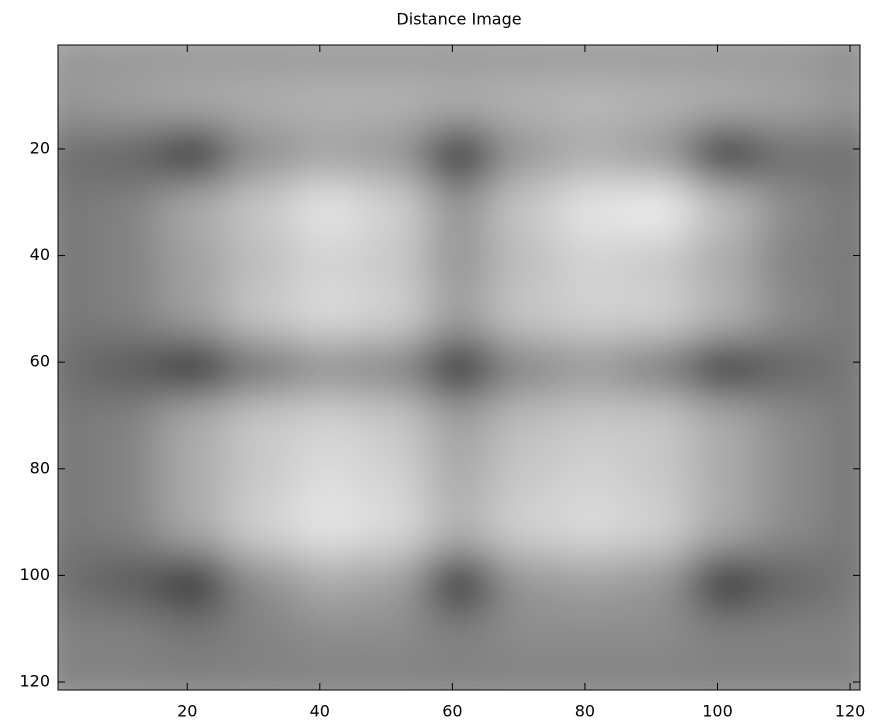 This screenshot has width=883, height=728. I want to click on y-tick-label: 100, so click(34, 574).